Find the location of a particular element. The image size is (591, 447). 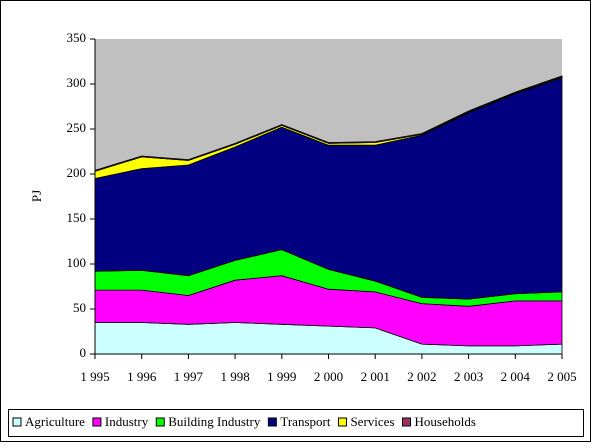

legend-frame is located at coordinates (296, 423).